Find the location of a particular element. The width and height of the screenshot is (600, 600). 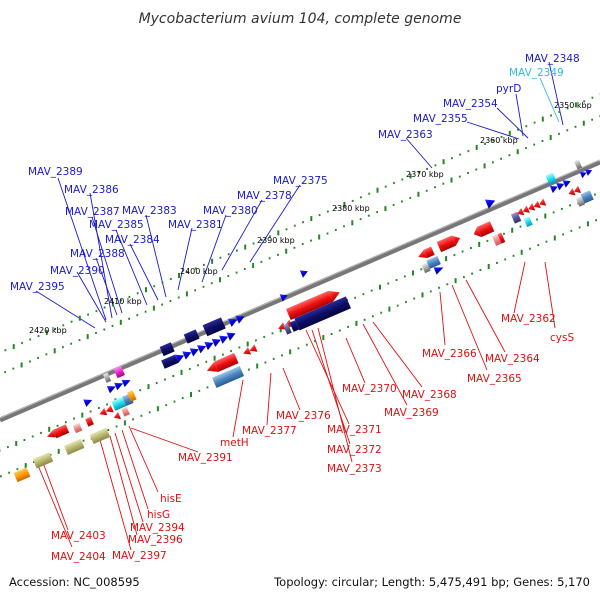

gene-label: MAV_2349 is located at coordinates (536, 73).